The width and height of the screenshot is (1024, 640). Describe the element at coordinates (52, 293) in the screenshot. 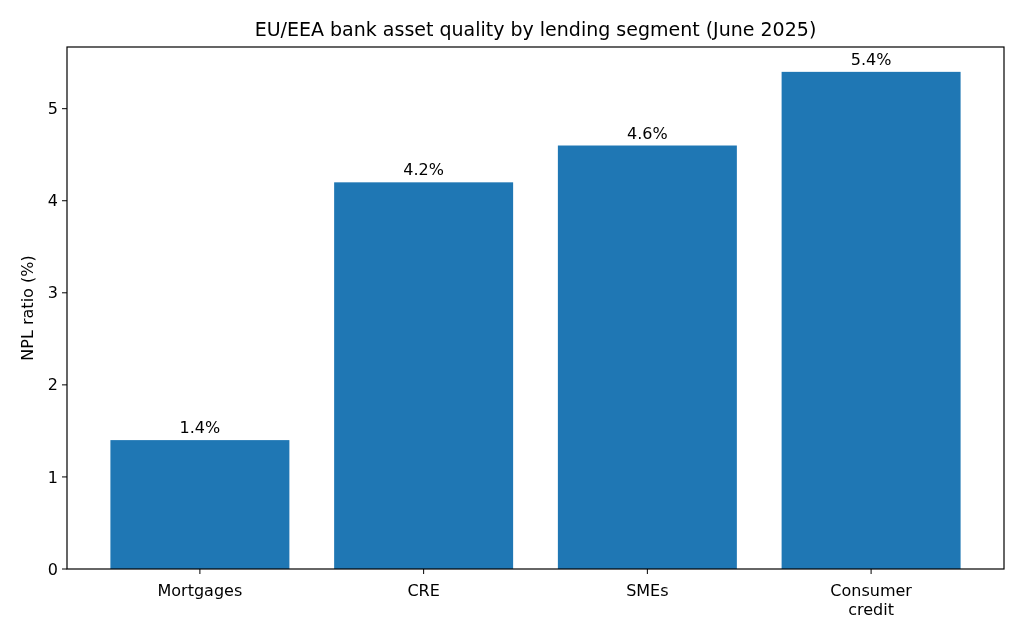

I see `y-tick-label: 3` at that location.